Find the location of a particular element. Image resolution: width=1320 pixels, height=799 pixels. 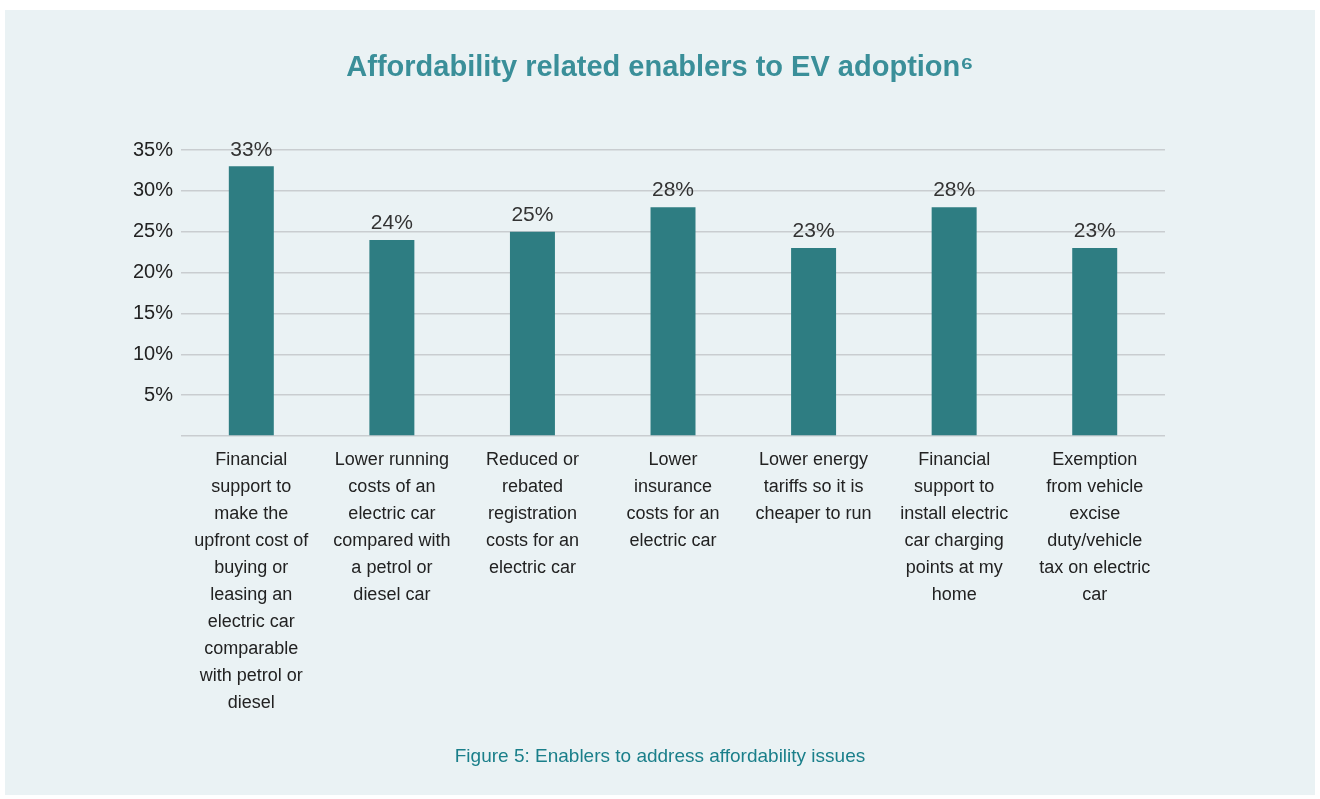

data-label: 24% is located at coordinates (391, 222).